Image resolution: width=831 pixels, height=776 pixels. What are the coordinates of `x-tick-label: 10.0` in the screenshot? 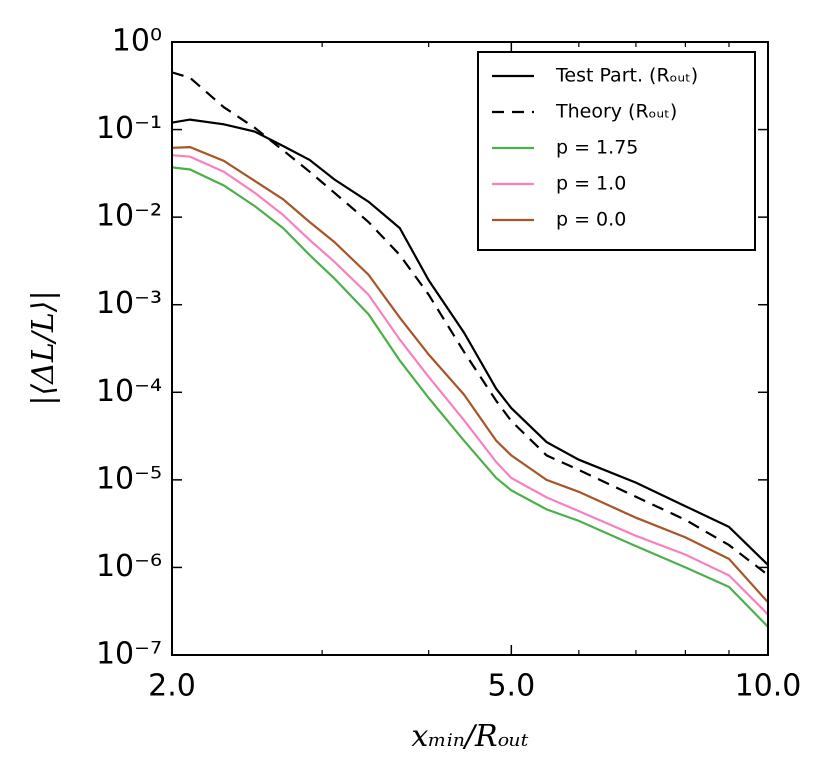 It's located at (768, 686).